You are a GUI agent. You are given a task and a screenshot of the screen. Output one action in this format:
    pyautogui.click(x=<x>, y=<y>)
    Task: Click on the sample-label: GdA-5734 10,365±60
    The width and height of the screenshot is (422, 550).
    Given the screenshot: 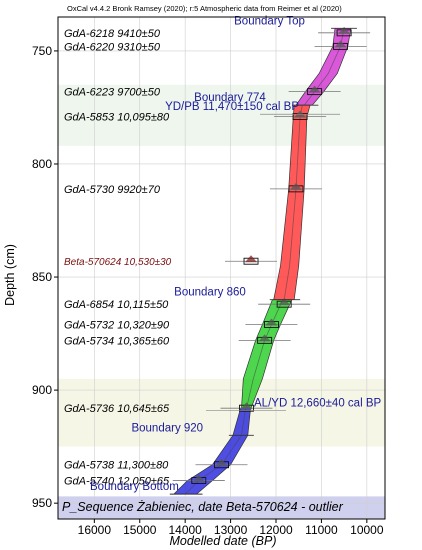 What is the action you would take?
    pyautogui.click(x=117, y=341)
    